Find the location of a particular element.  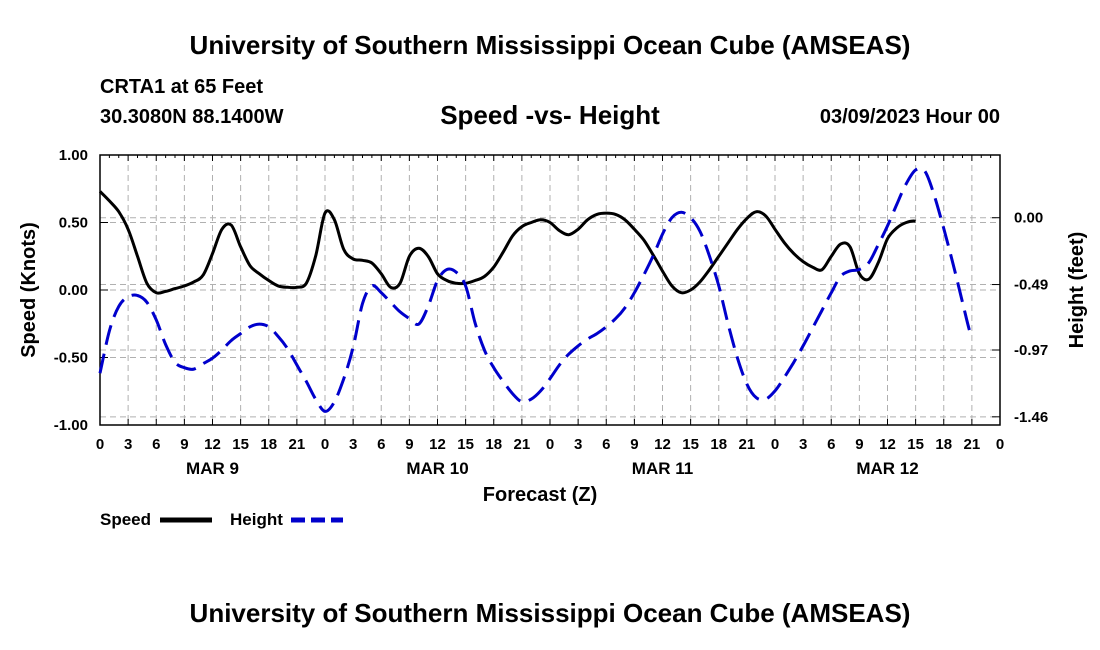

y-tick-label-right: -0.97 is located at coordinates (1031, 350).